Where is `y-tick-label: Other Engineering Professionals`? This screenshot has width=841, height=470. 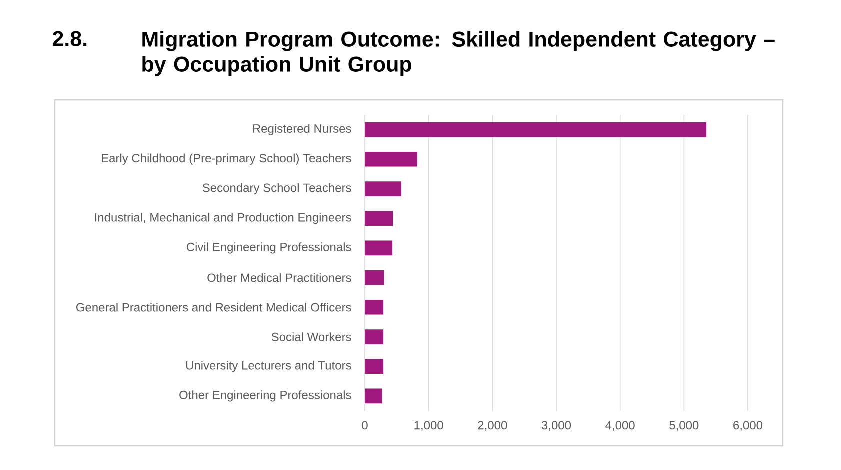 y-tick-label: Other Engineering Professionals is located at coordinates (266, 396).